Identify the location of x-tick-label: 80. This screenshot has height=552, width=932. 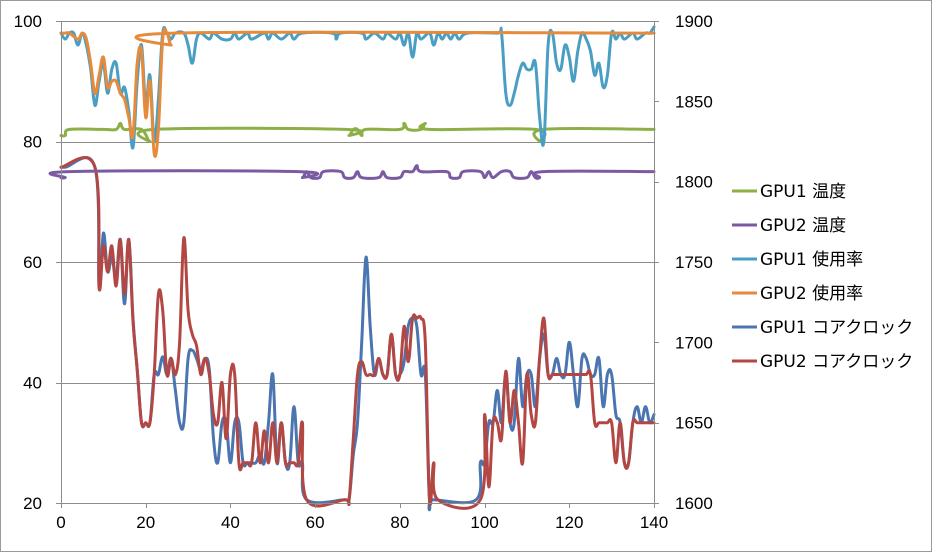
(399, 522).